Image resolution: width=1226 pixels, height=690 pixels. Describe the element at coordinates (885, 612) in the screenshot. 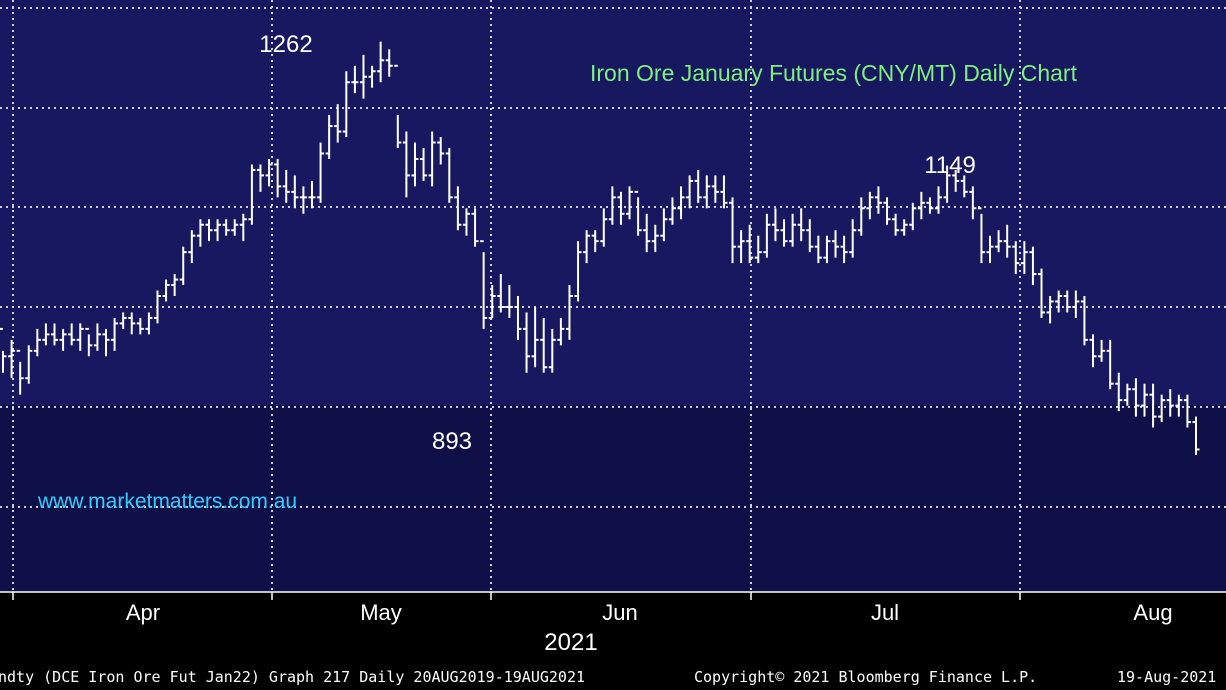

I see `x-tick-label: Jul` at that location.